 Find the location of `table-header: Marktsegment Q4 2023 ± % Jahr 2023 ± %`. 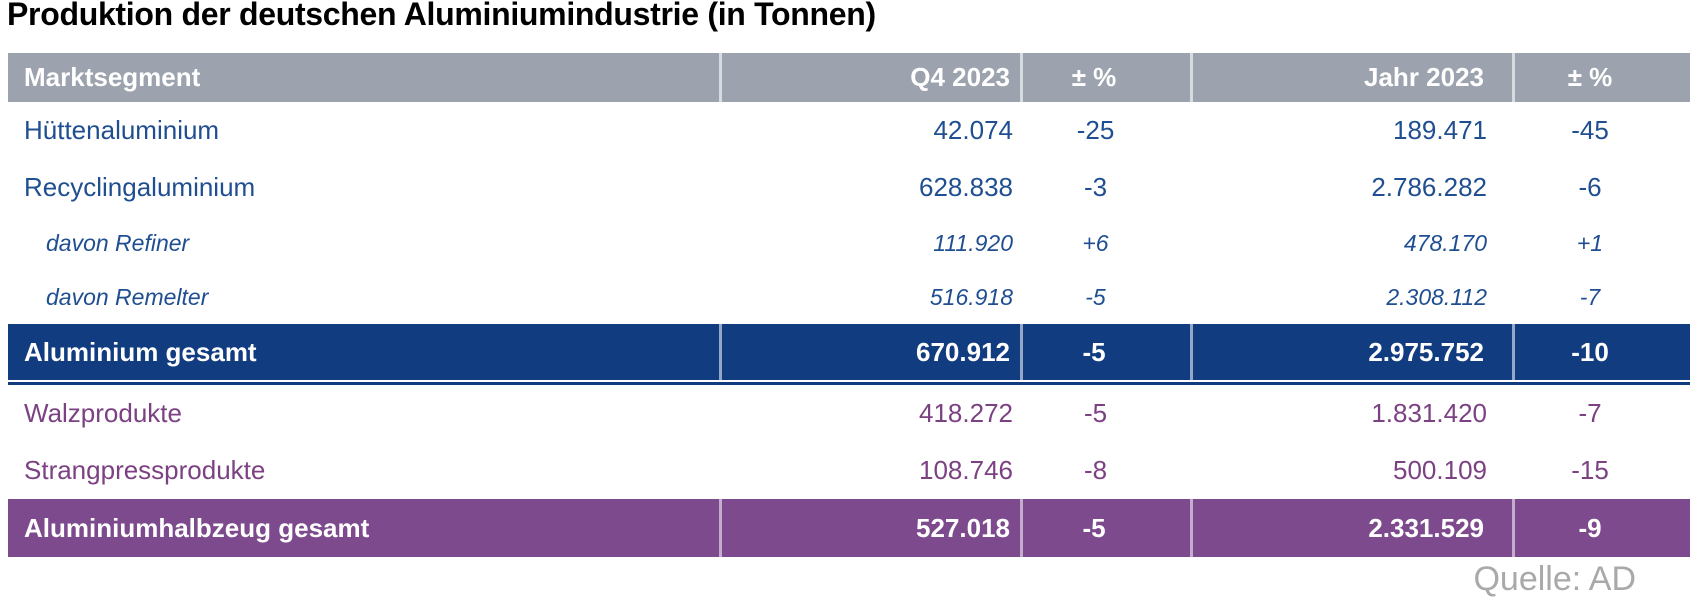

table-header: Marktsegment Q4 2023 ± % Jahr 2023 ± % is located at coordinates (849, 77).